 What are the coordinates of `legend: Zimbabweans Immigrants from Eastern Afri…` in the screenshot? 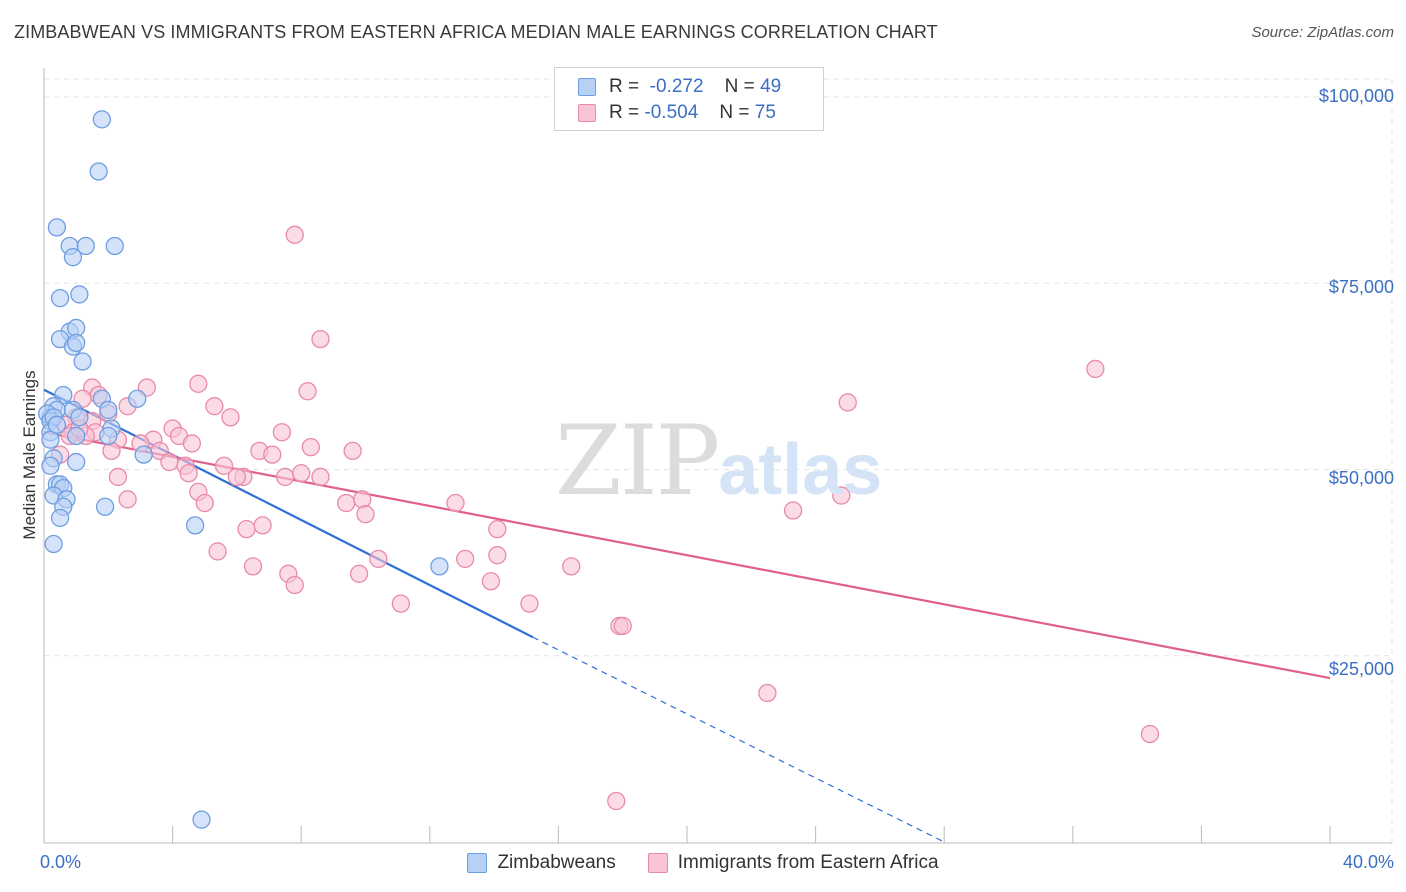 It's located at (703, 863).